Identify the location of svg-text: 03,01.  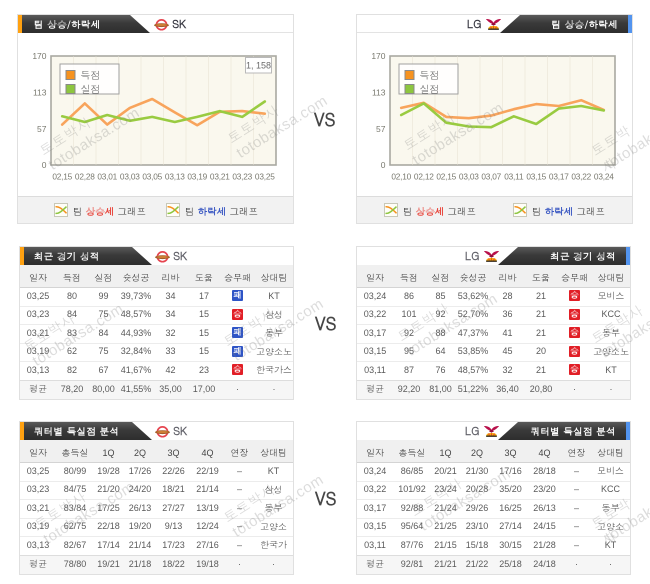
(107, 177).